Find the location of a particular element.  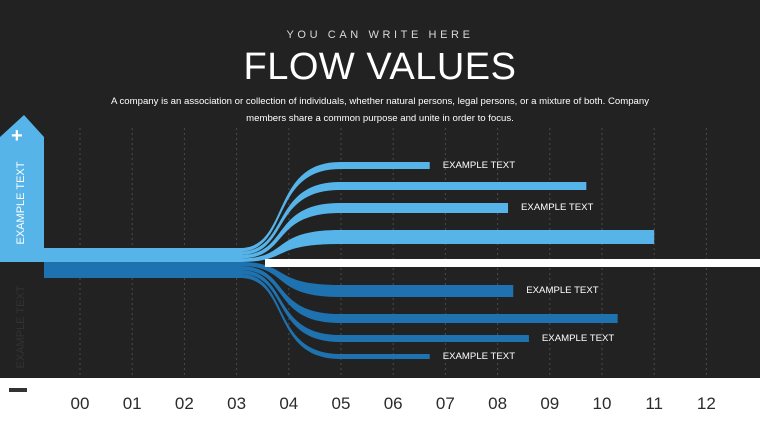

axis-tick-label: 09 is located at coordinates (550, 403).